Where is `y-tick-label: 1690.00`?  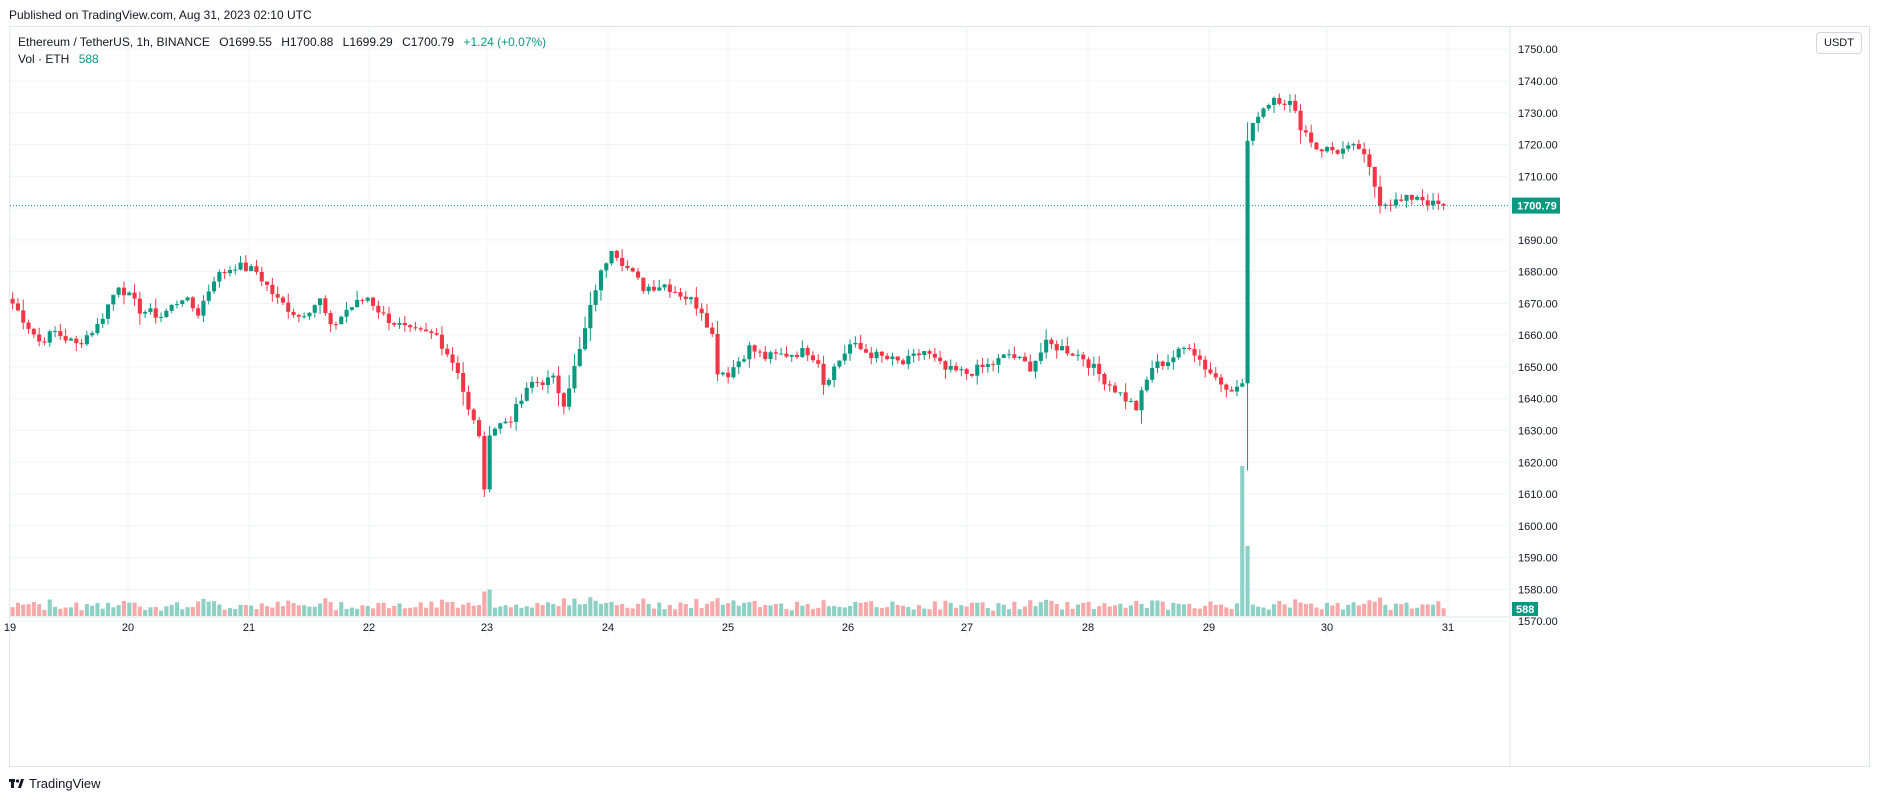
y-tick-label: 1690.00 is located at coordinates (1538, 241).